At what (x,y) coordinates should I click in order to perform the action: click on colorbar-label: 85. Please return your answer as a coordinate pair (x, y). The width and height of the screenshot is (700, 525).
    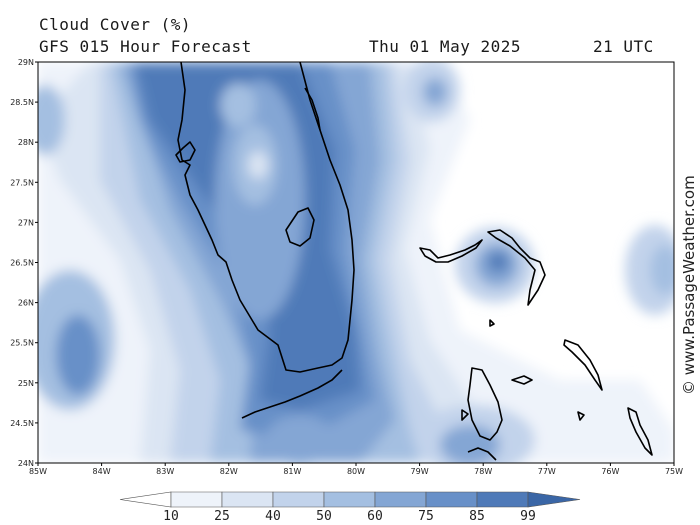
    Looking at the image, I should click on (477, 516).